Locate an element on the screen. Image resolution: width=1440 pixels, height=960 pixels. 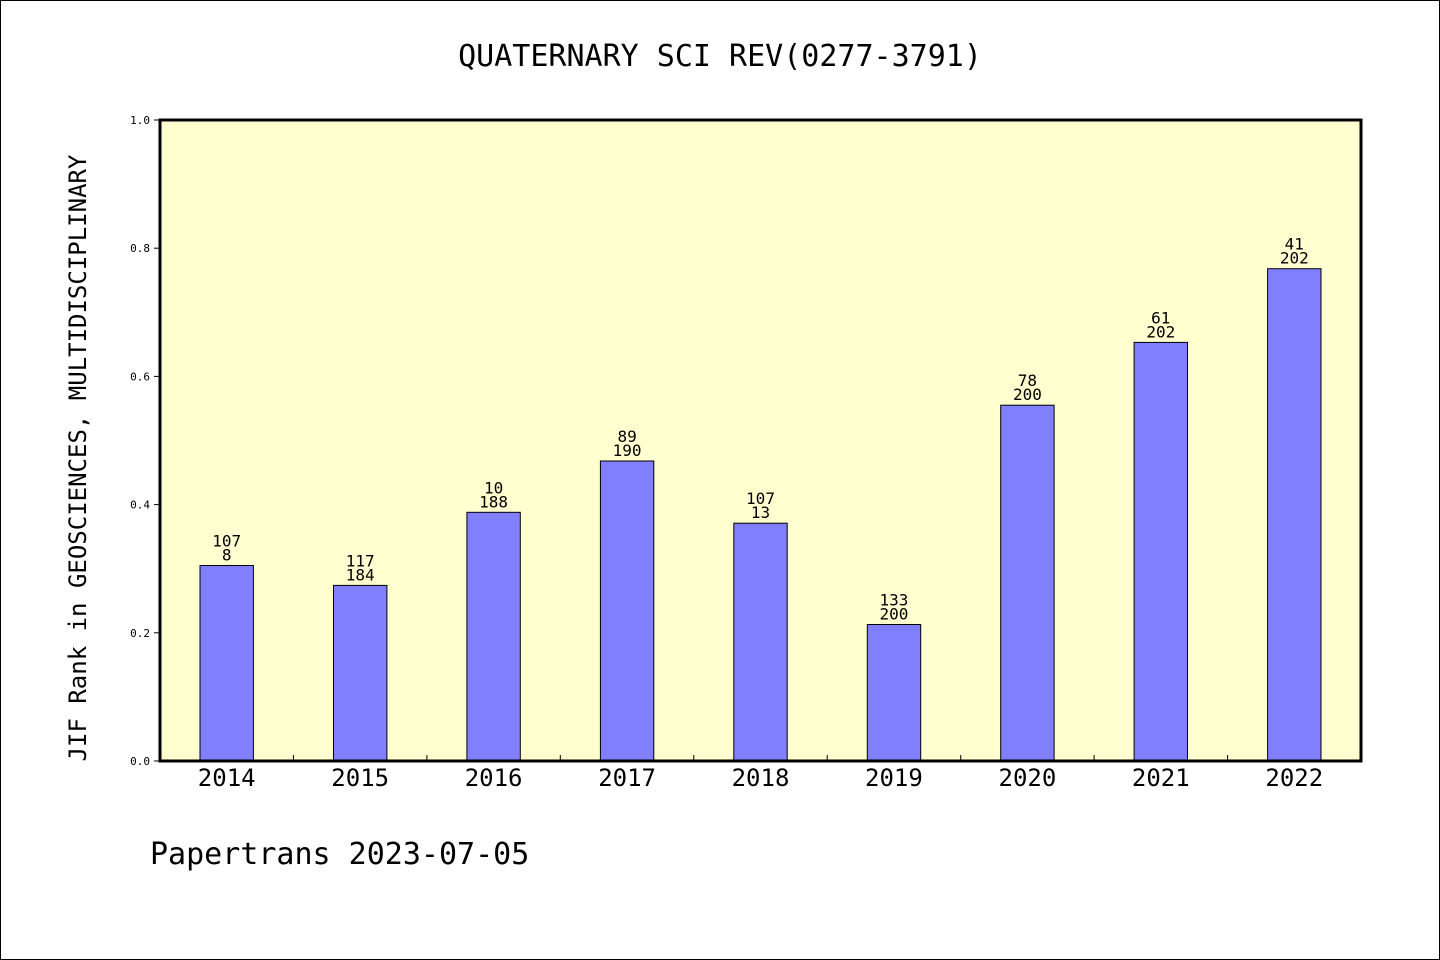
bar-label-2018-1: 13 is located at coordinates (760, 512).